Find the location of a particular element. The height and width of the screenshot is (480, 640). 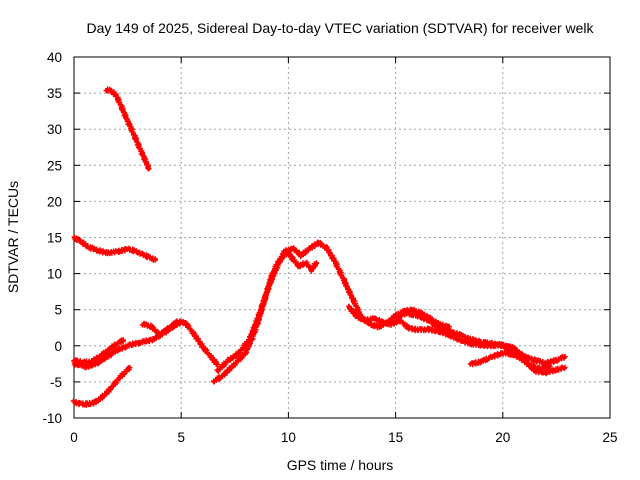

y-tick-label: 25 is located at coordinates (54, 165).